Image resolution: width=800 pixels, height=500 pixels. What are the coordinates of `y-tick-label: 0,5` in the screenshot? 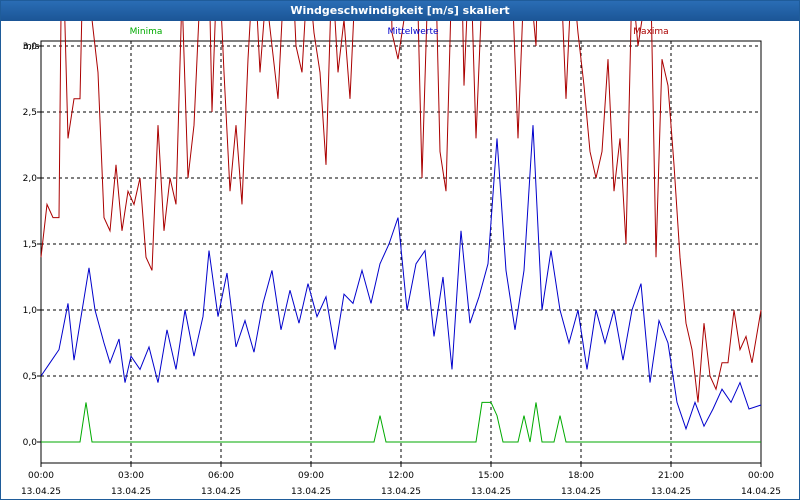 It's located at (30, 377).